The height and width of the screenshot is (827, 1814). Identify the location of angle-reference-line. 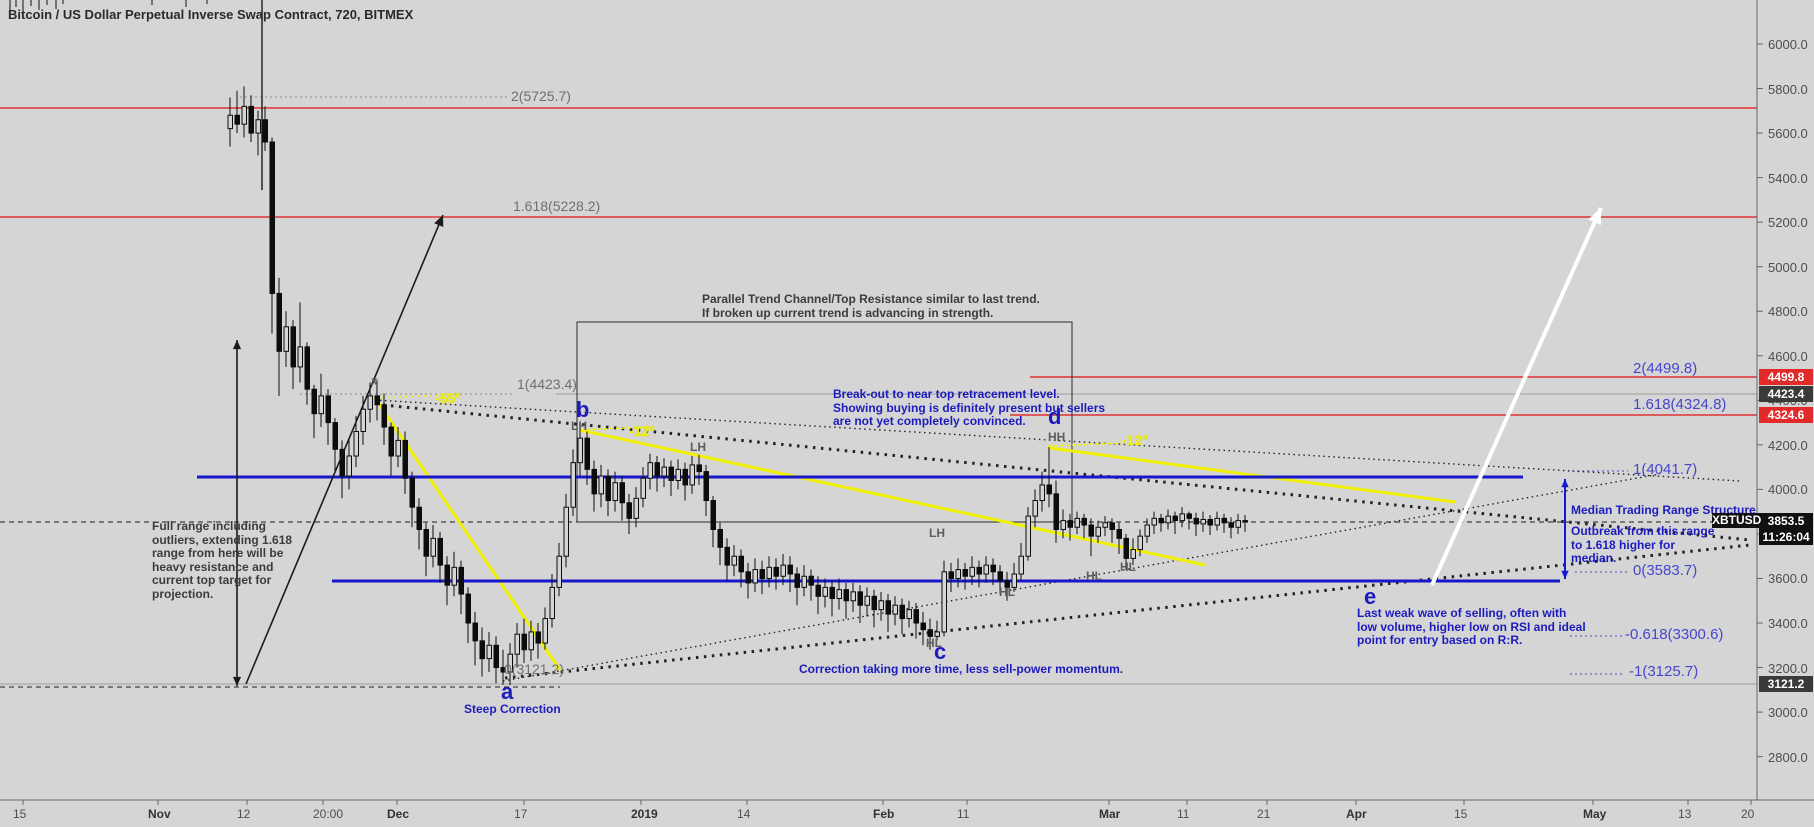
(1085, 444).